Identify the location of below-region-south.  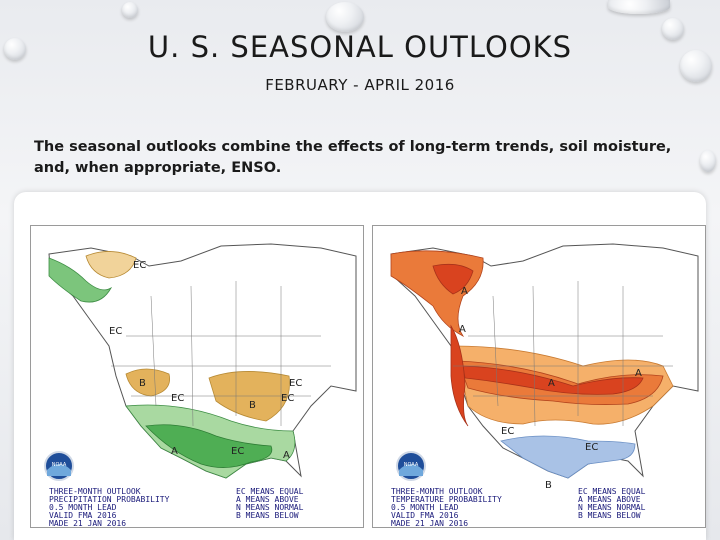
(568, 457).